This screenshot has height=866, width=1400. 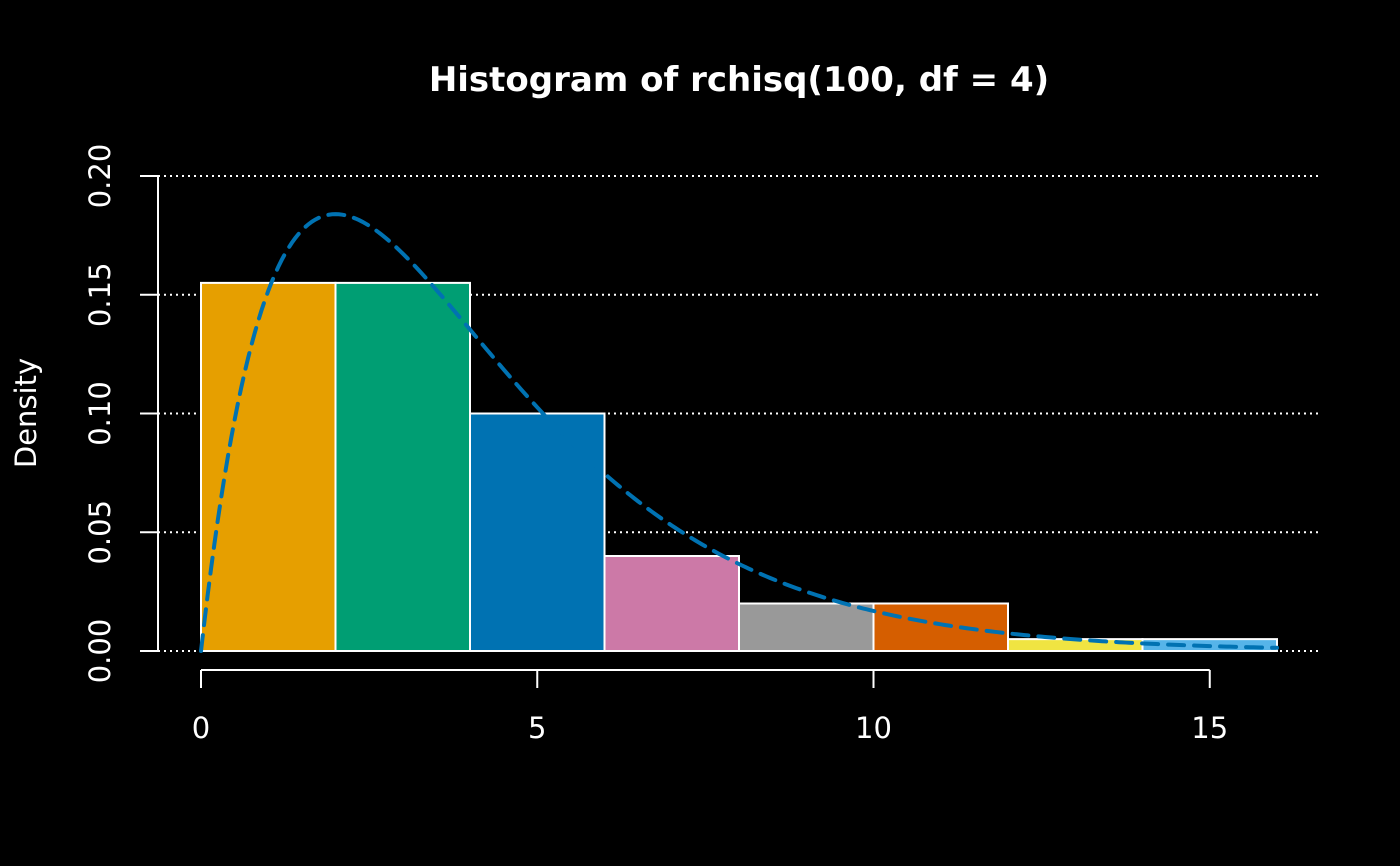 What do you see at coordinates (100, 413) in the screenshot?
I see `y-tick-label-2: 0.10` at bounding box center [100, 413].